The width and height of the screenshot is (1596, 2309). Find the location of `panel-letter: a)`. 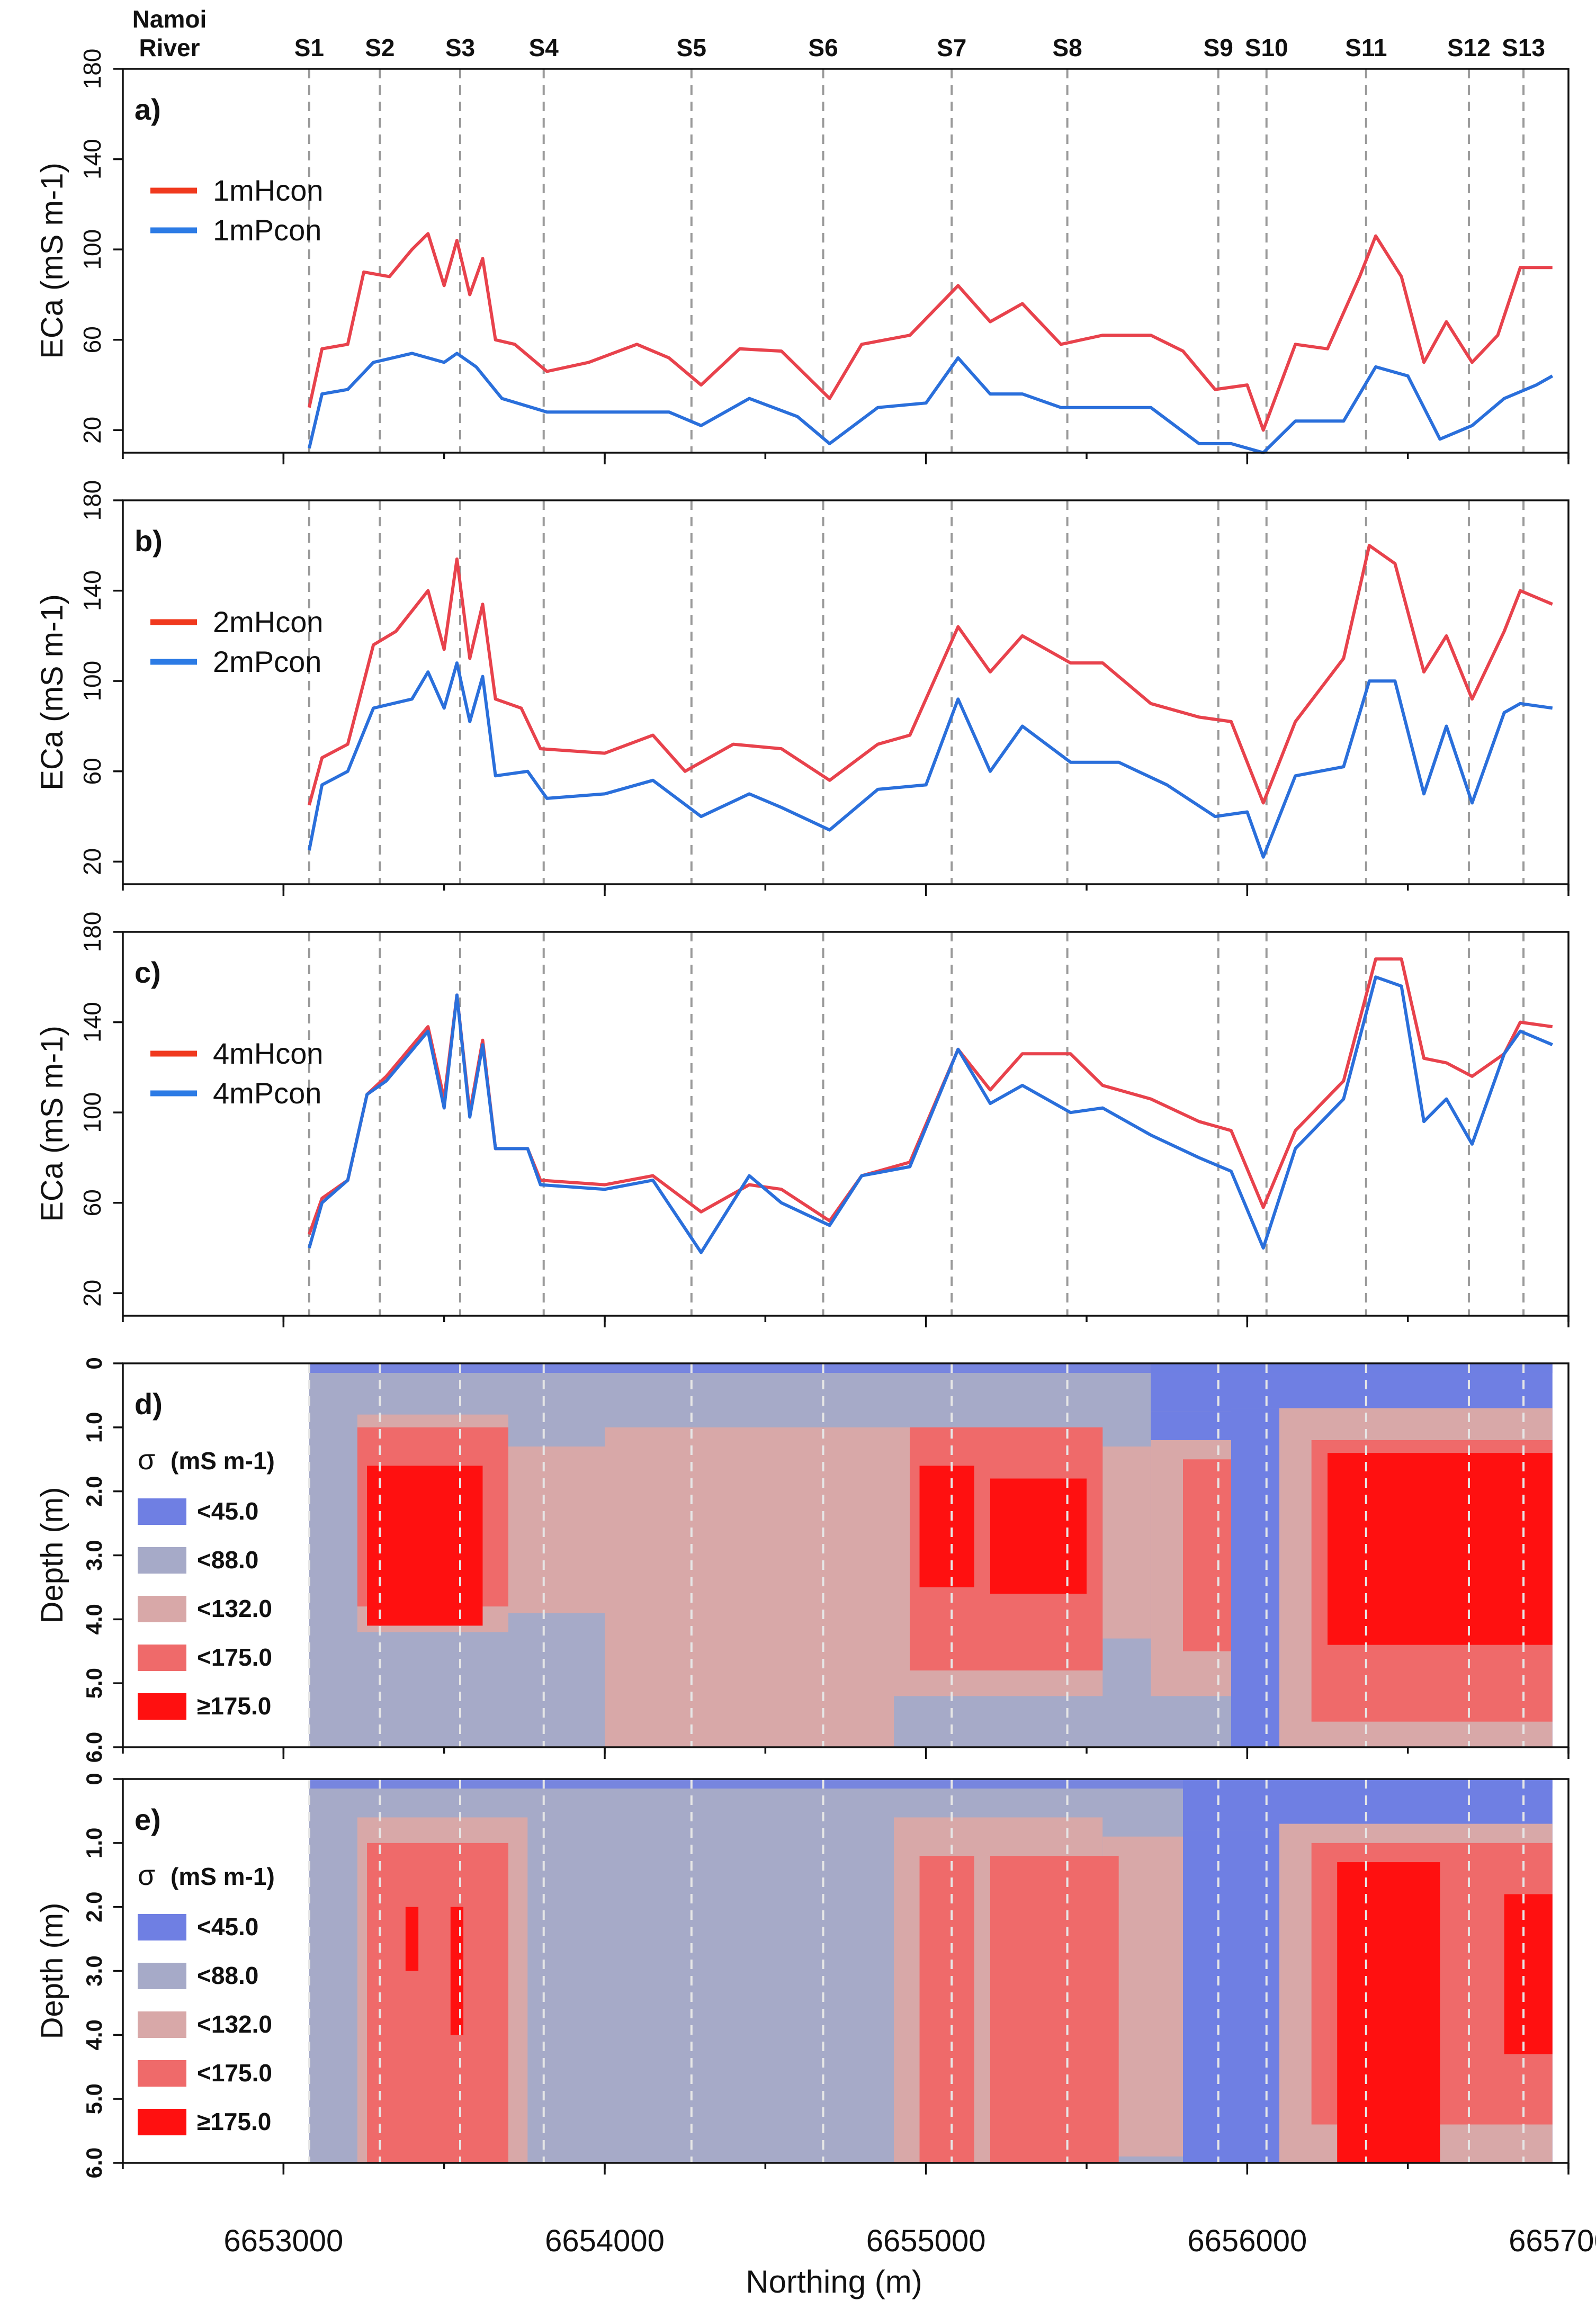

panel-letter: a) is located at coordinates (148, 109).